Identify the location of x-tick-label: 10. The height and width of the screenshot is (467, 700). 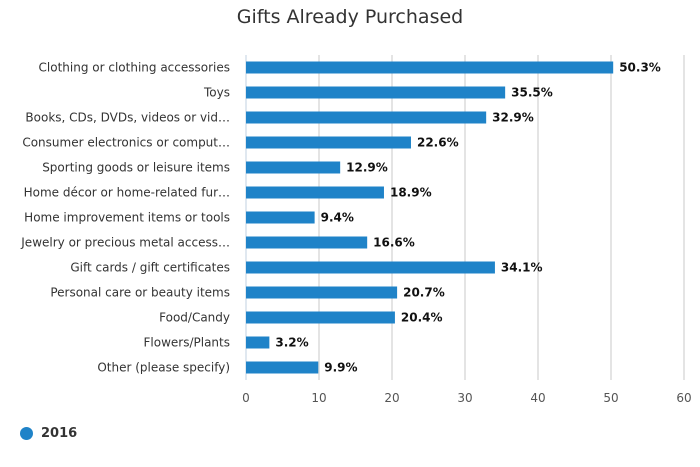
(318, 398).